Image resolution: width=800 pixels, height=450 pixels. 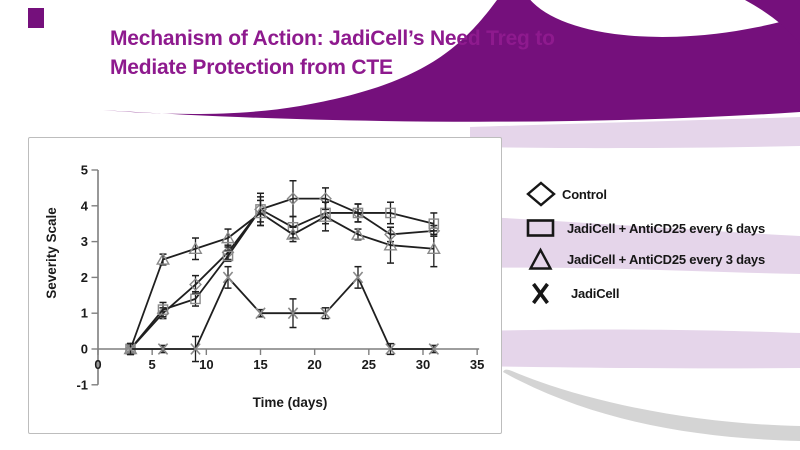 I want to click on title-line-2: Mediate Protection from CTE, so click(x=251, y=67).